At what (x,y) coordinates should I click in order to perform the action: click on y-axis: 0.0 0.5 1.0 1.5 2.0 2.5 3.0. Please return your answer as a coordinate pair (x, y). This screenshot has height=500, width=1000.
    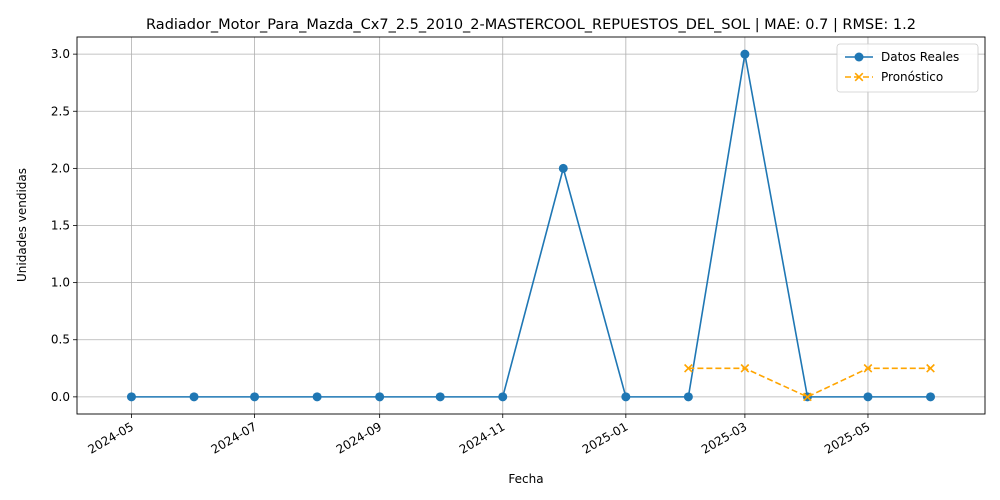
    Looking at the image, I should click on (64, 225).